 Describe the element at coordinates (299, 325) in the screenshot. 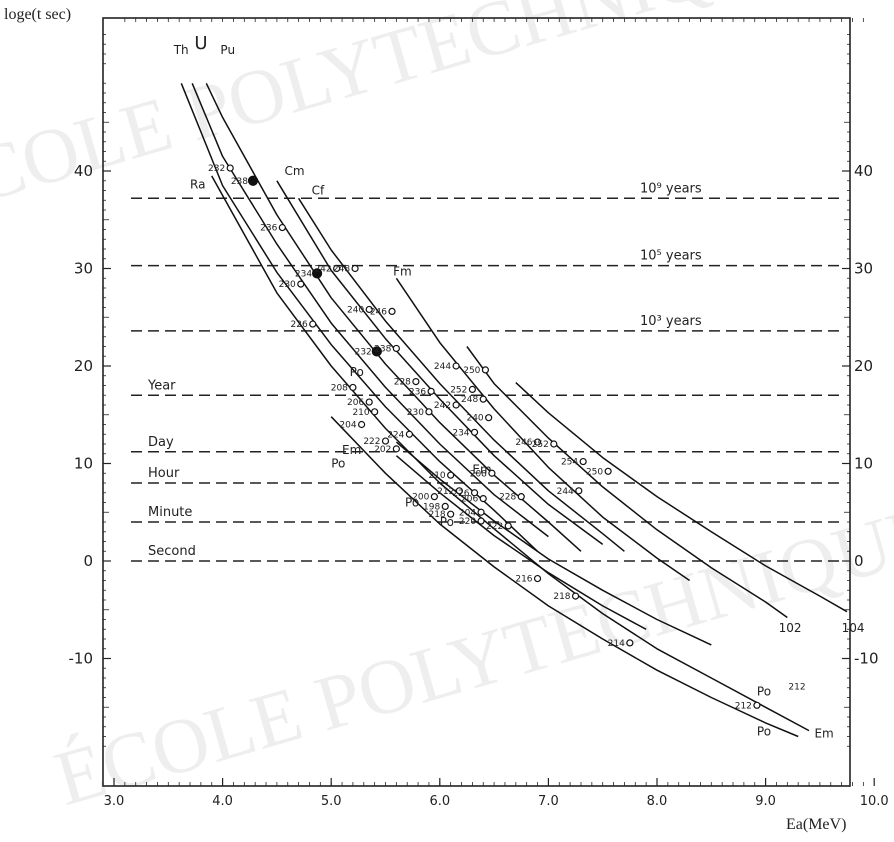

I see `isotope-label: 226` at that location.